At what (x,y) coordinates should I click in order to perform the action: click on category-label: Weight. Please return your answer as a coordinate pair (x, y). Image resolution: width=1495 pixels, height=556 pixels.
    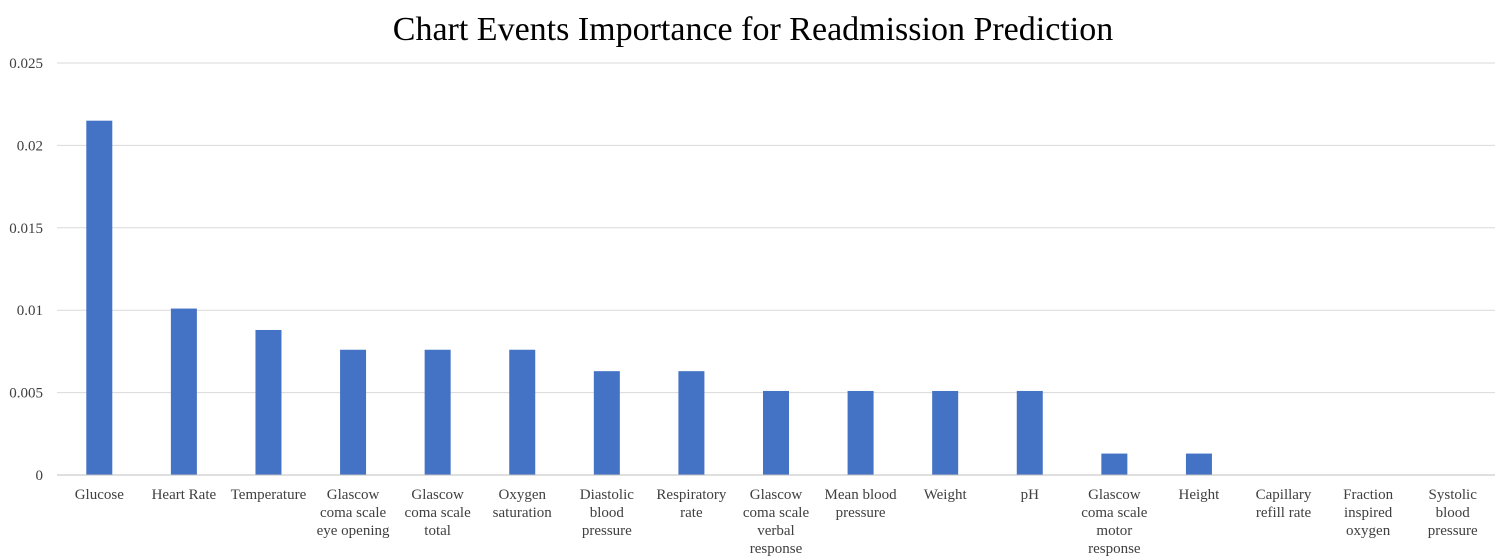
    Looking at the image, I should click on (946, 495).